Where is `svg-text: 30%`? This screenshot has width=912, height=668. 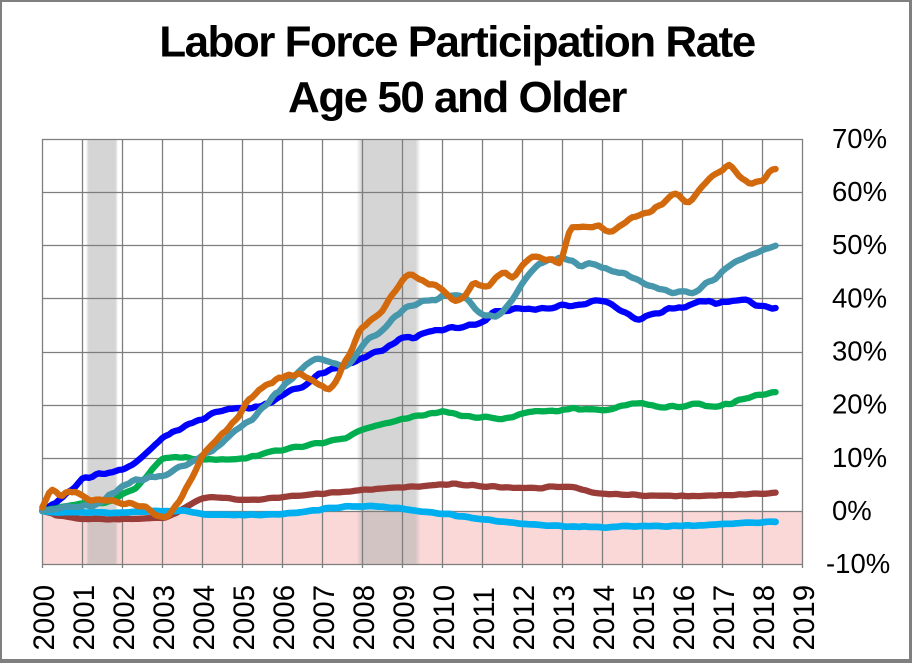
svg-text: 30% is located at coordinates (859, 351).